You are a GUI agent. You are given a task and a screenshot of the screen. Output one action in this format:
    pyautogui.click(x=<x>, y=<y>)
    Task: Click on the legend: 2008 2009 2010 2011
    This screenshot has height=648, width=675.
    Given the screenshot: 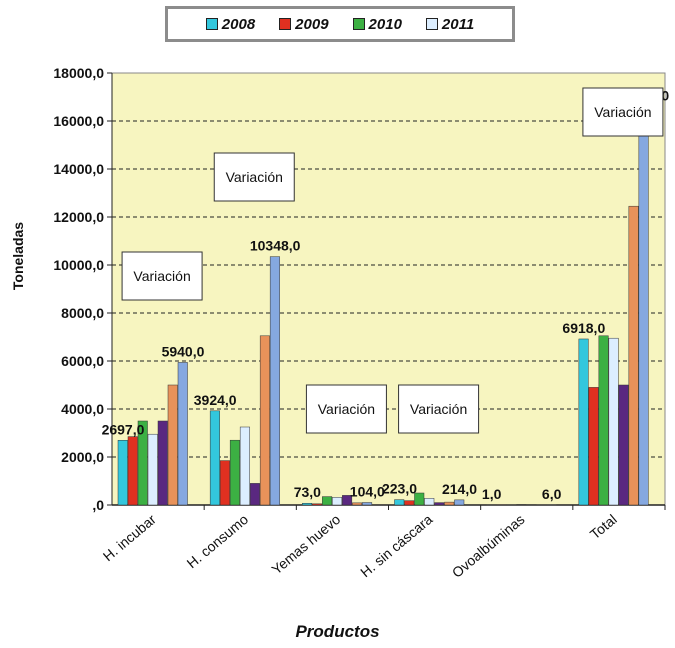 What is the action you would take?
    pyautogui.click(x=340, y=24)
    